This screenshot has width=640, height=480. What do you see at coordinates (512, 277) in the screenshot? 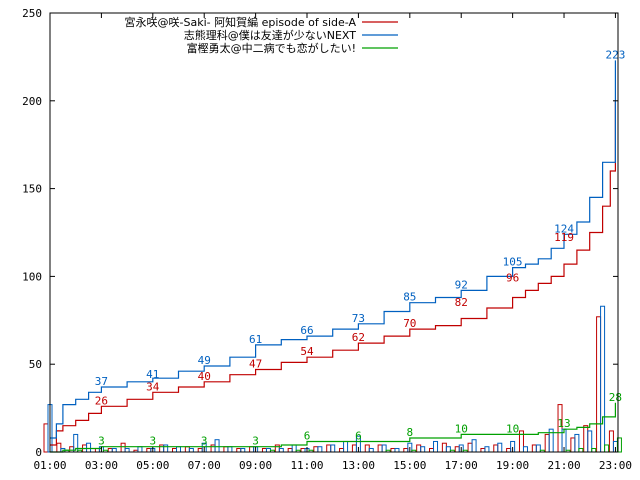
I see `data-label: 96` at bounding box center [512, 277].